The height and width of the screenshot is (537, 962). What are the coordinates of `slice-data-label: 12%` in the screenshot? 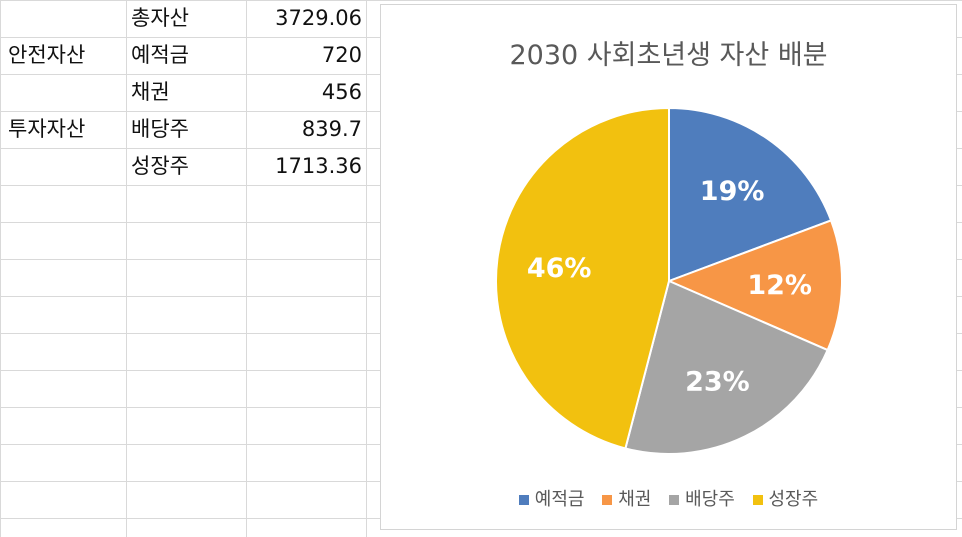 It's located at (779, 285).